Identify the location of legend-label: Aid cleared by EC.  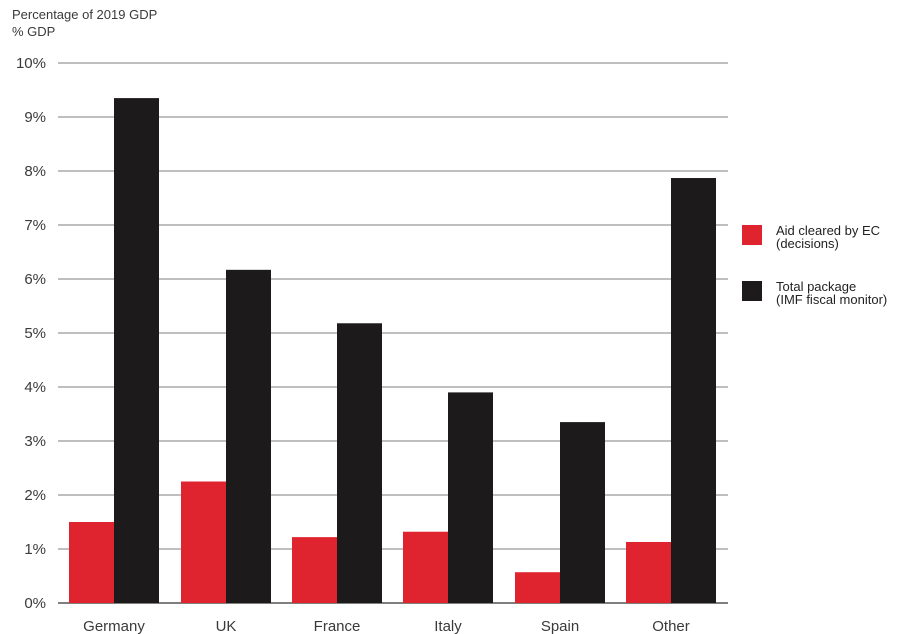
(828, 230).